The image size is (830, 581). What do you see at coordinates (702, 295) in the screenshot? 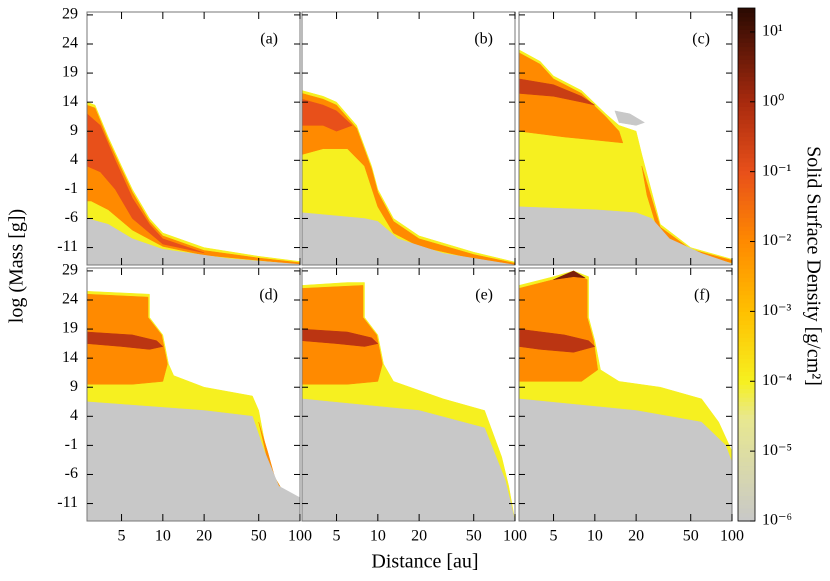
I see `panel-label: (f)` at bounding box center [702, 295].